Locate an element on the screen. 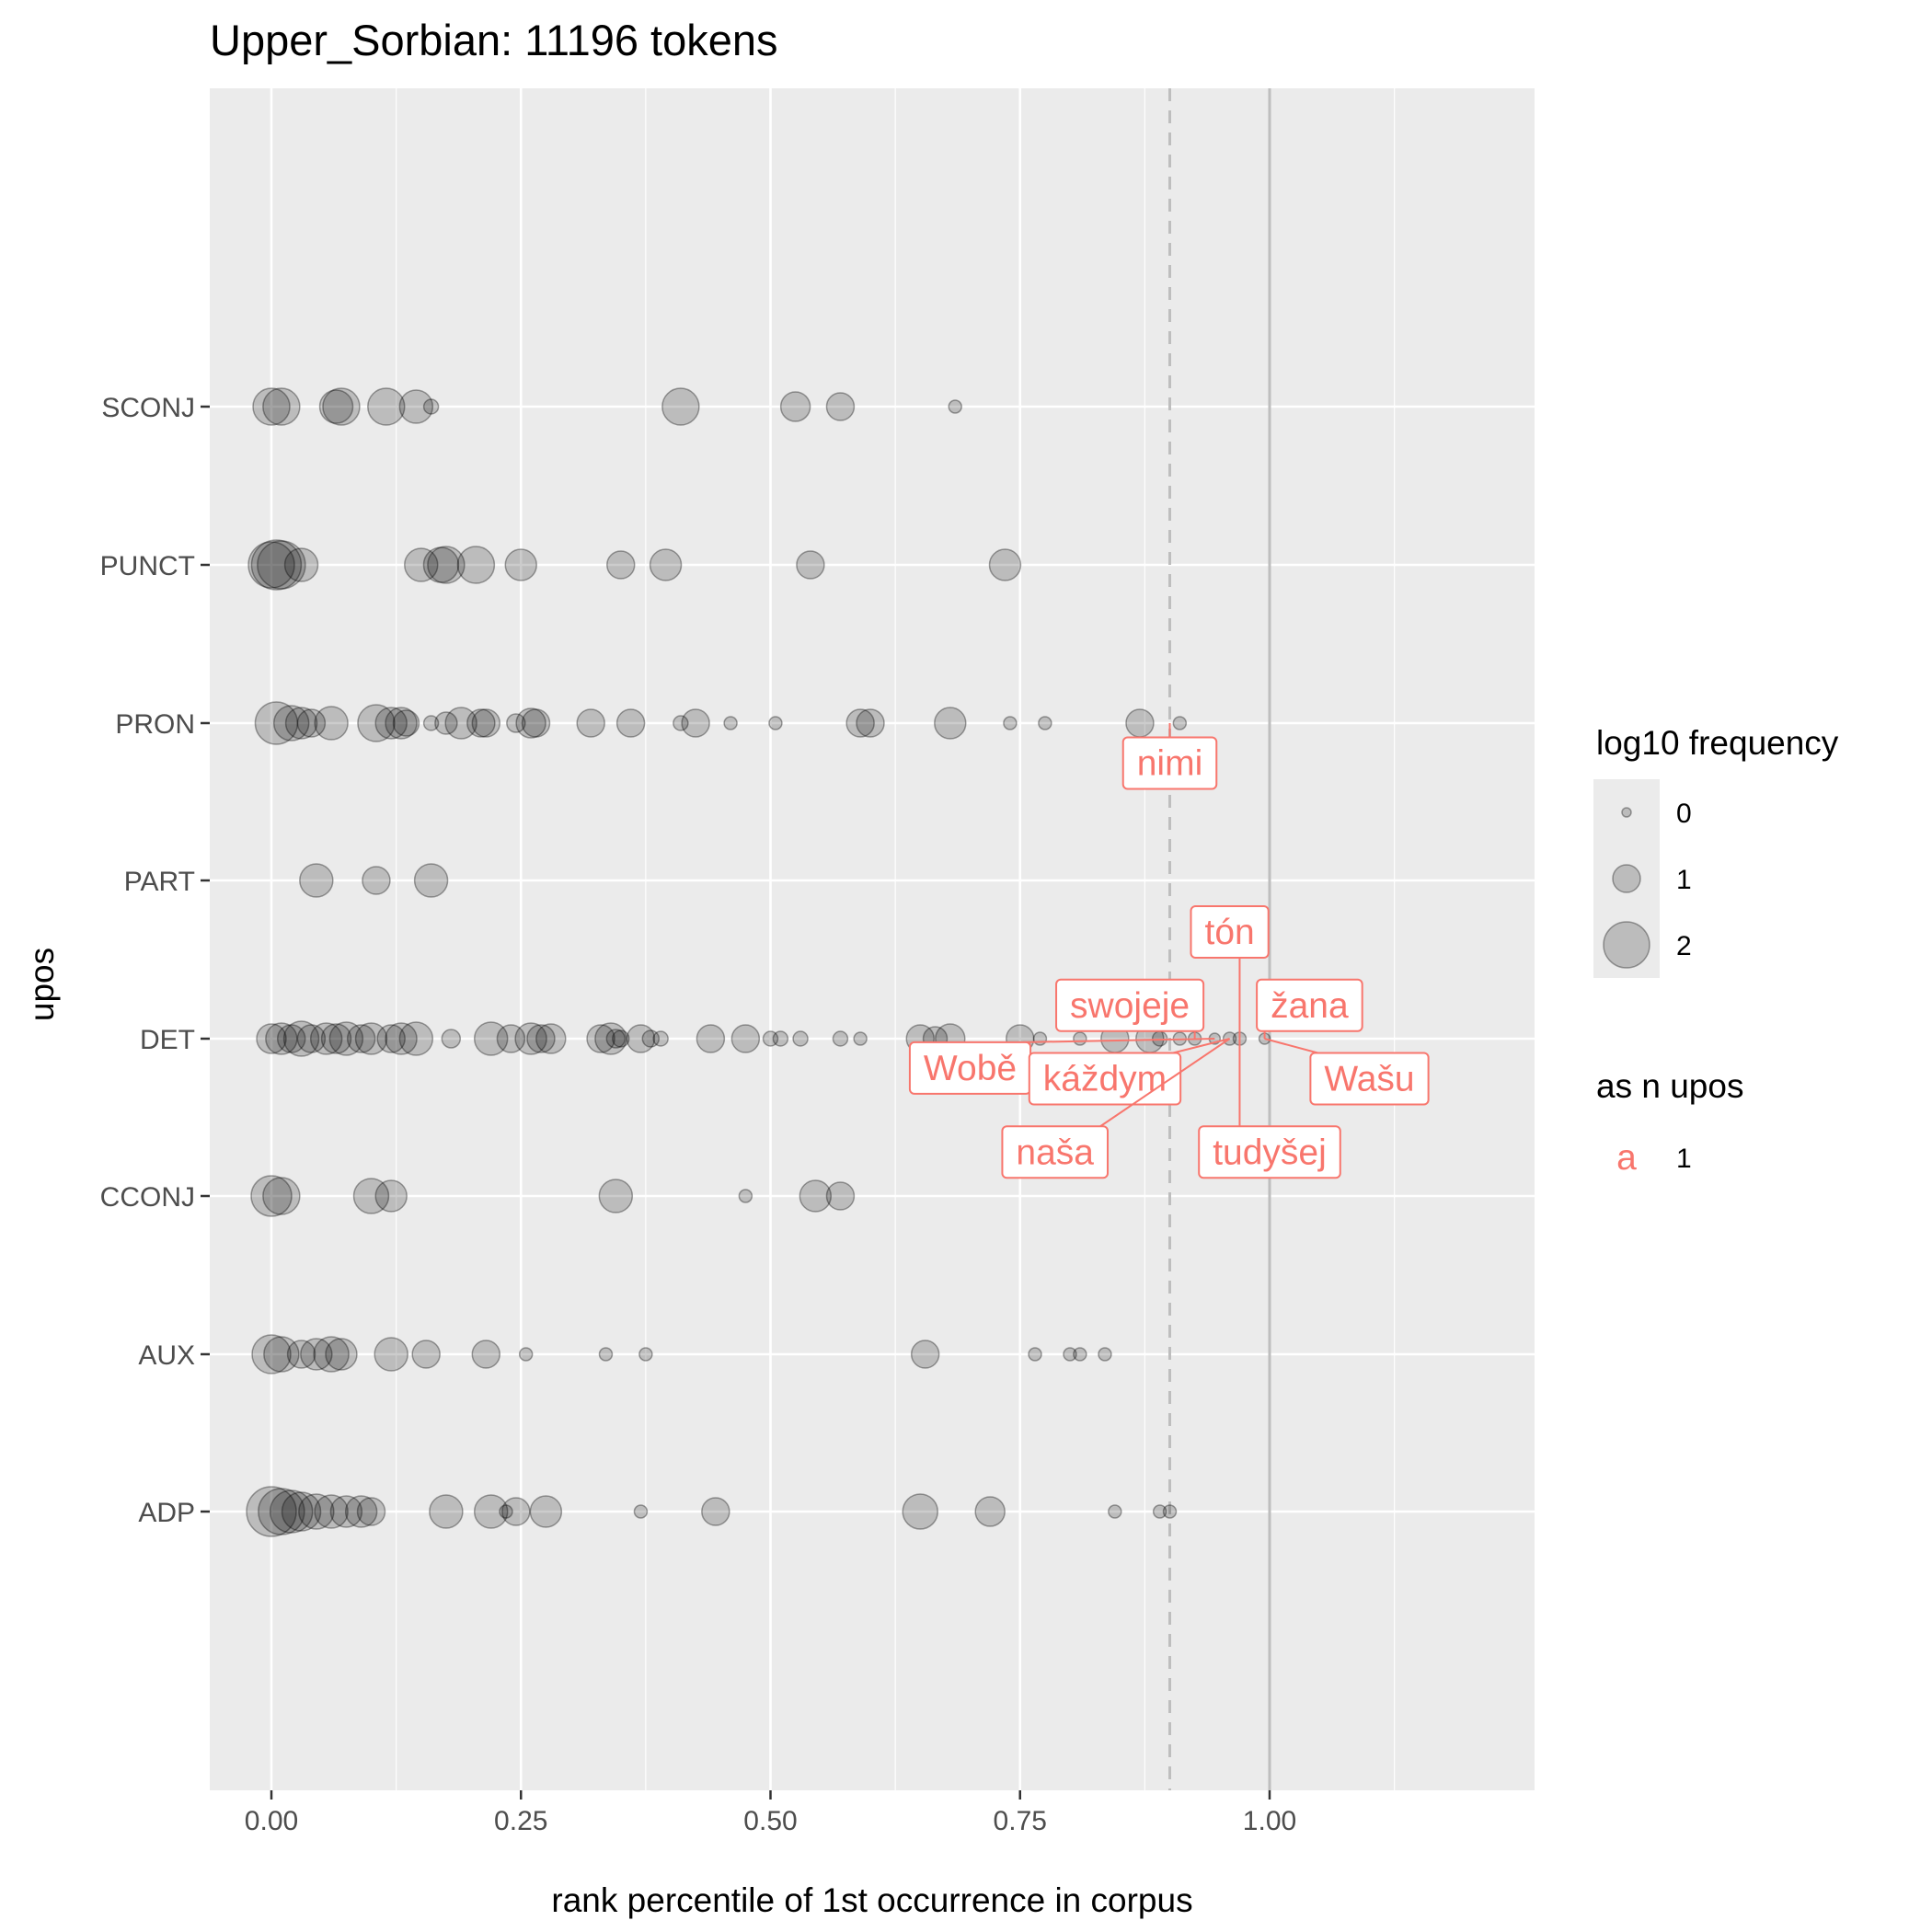 The width and height of the screenshot is (1932, 1932). annotation: swojeje is located at coordinates (1130, 1008).